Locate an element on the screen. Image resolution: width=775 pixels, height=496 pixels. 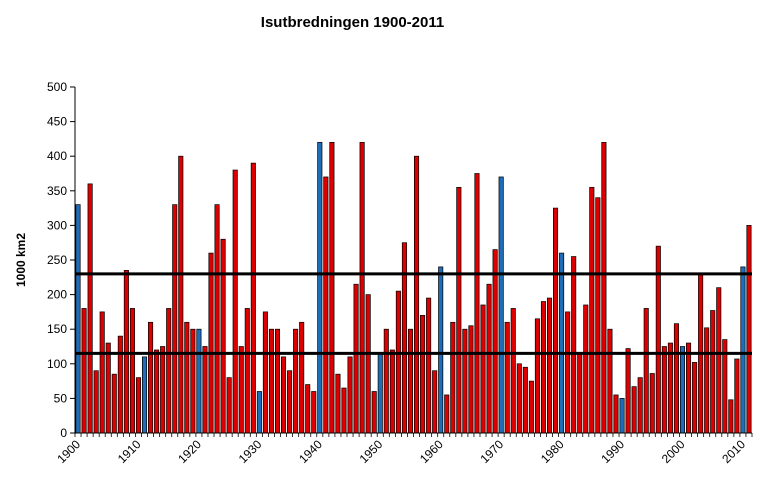
bar-1946 is located at coordinates (356, 358).